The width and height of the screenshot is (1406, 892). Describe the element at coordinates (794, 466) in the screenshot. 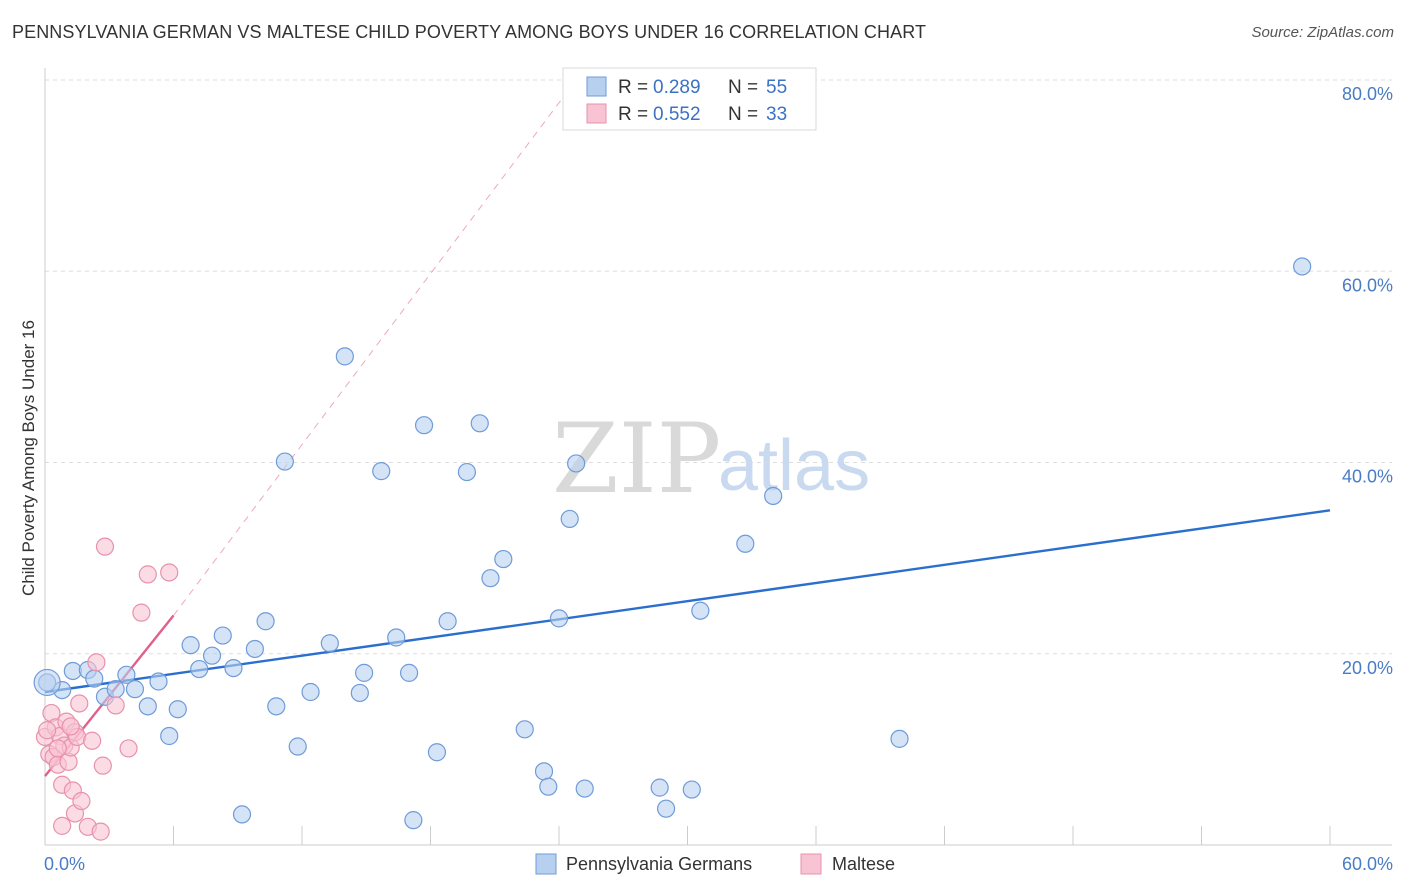

I see `watermark-atlas: atlas` at that location.